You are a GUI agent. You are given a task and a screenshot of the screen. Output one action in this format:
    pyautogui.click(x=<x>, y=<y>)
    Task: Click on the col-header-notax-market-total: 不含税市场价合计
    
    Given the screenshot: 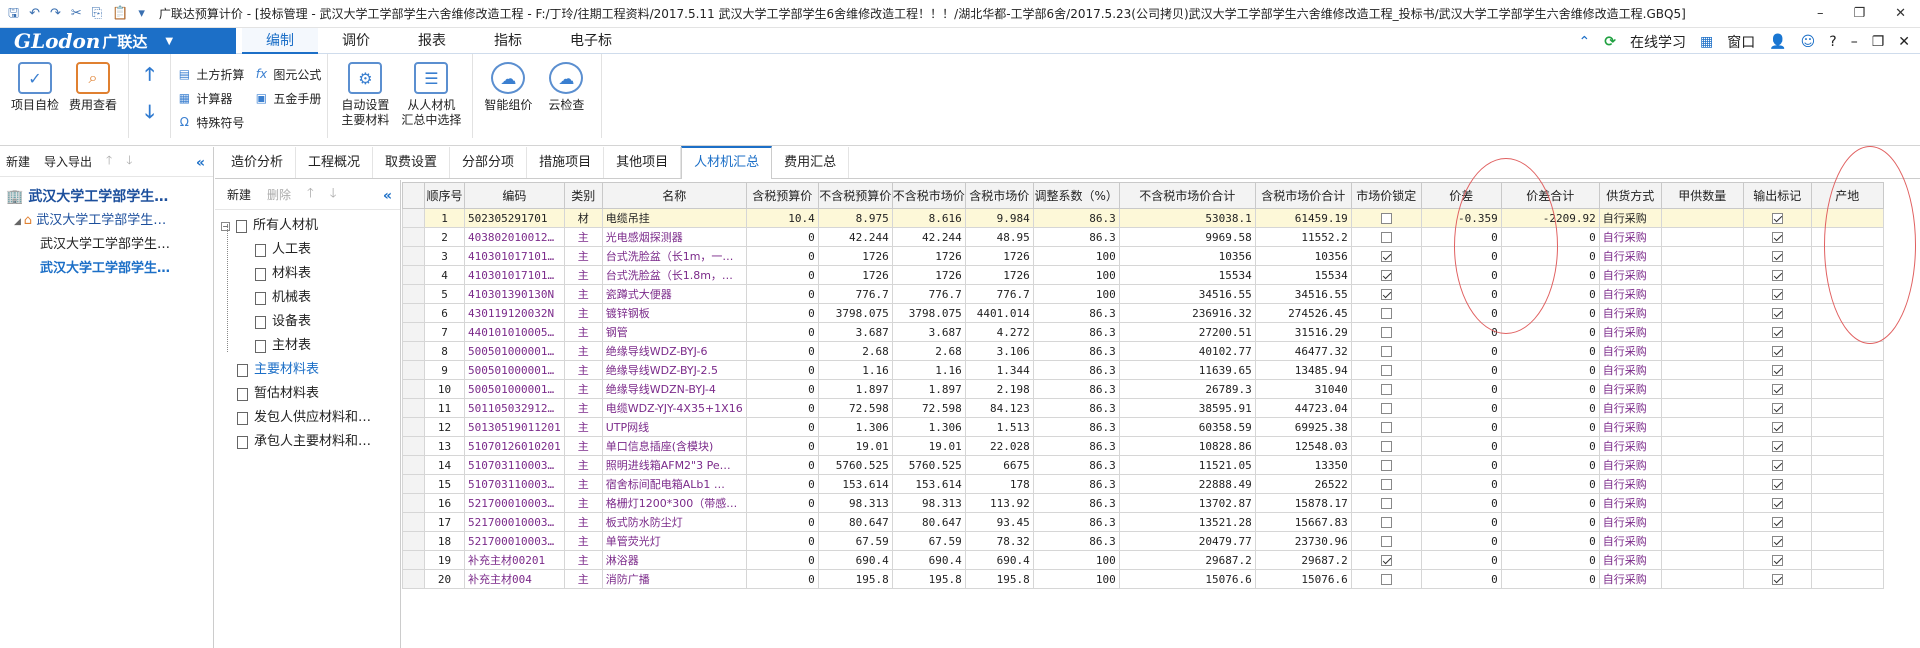 What is the action you would take?
    pyautogui.click(x=1187, y=195)
    